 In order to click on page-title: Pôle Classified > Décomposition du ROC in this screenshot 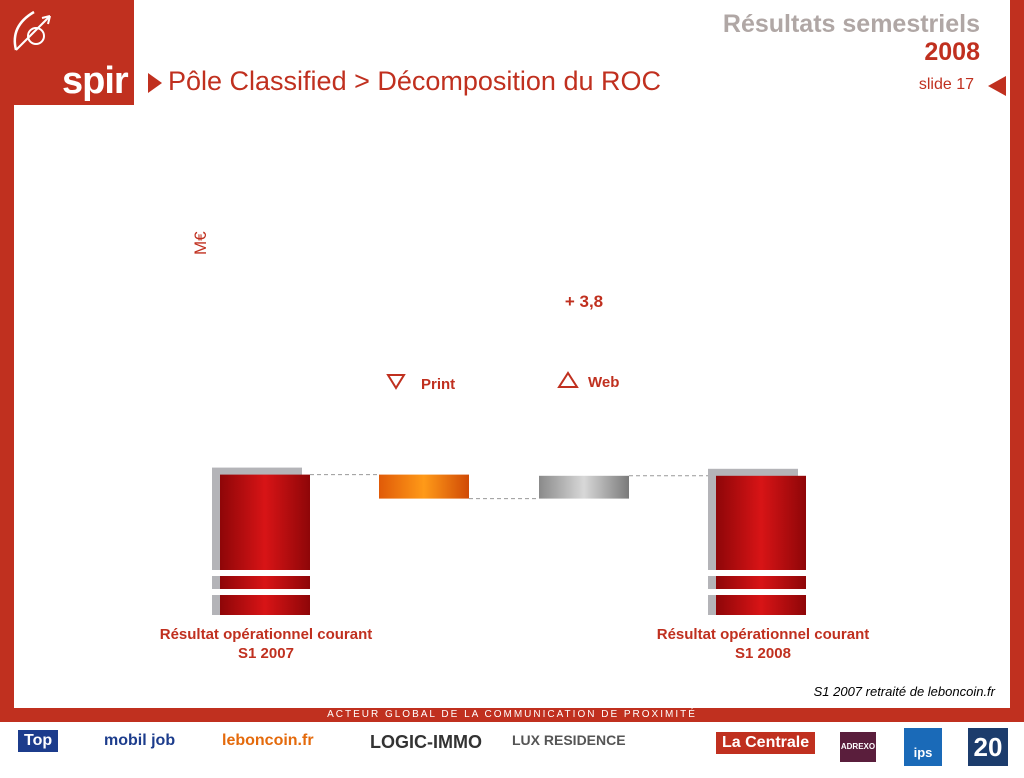, I will do `click(414, 81)`.